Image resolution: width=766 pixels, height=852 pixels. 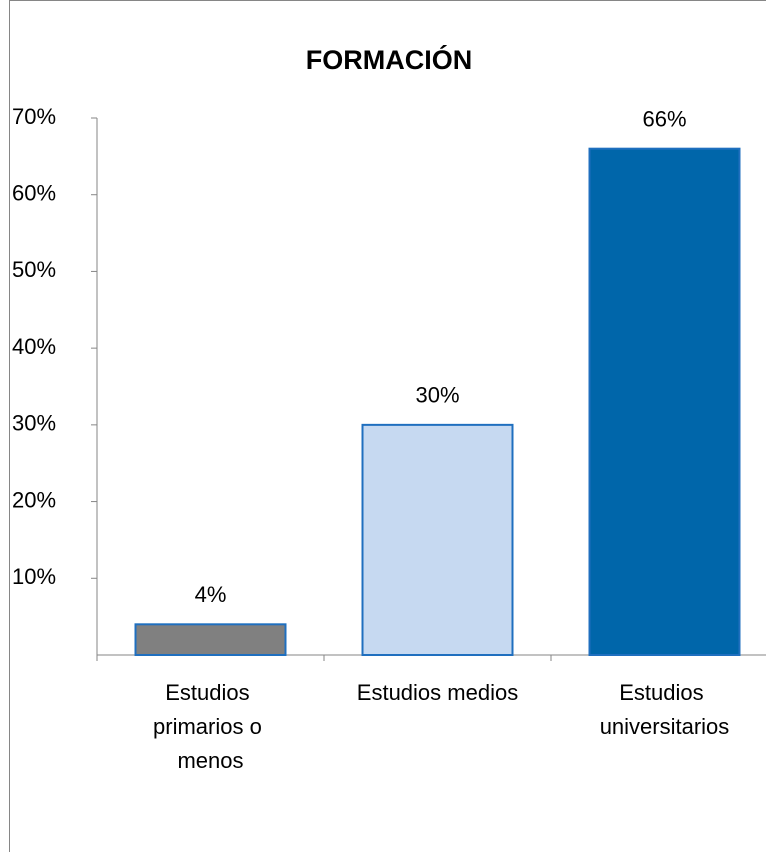 What do you see at coordinates (437, 692) in the screenshot?
I see `x-tick-label: Estudios medios` at bounding box center [437, 692].